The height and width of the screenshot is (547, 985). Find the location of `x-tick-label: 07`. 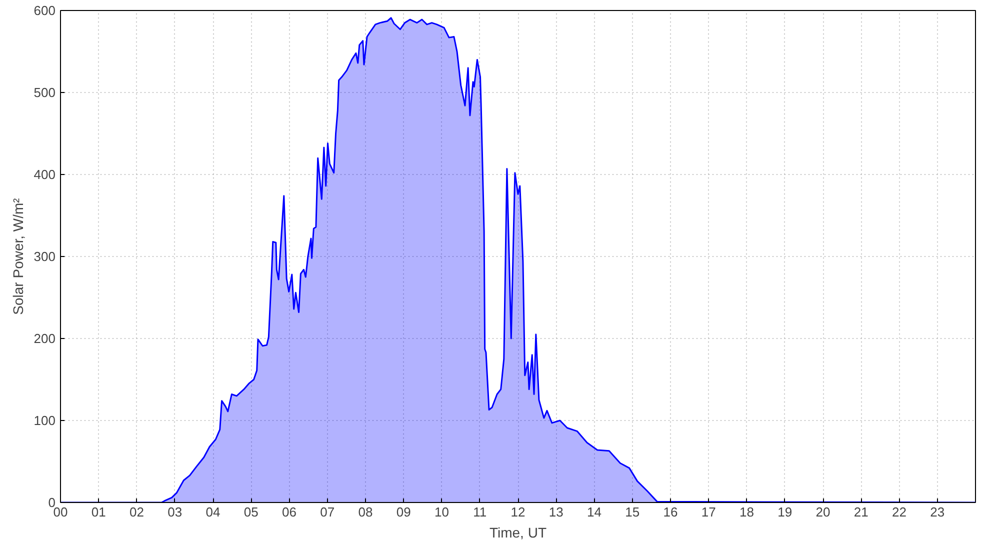

x-tick-label: 07 is located at coordinates (327, 512).